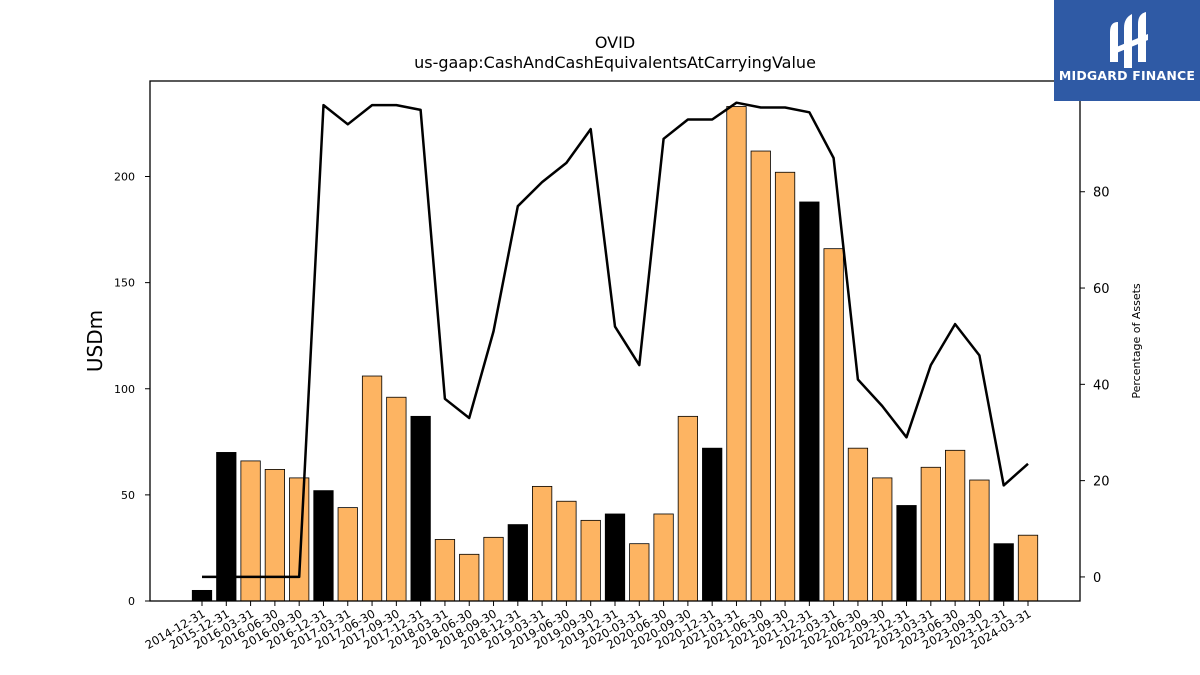  I want to click on right-tick-label: 60, so click(1101, 289).